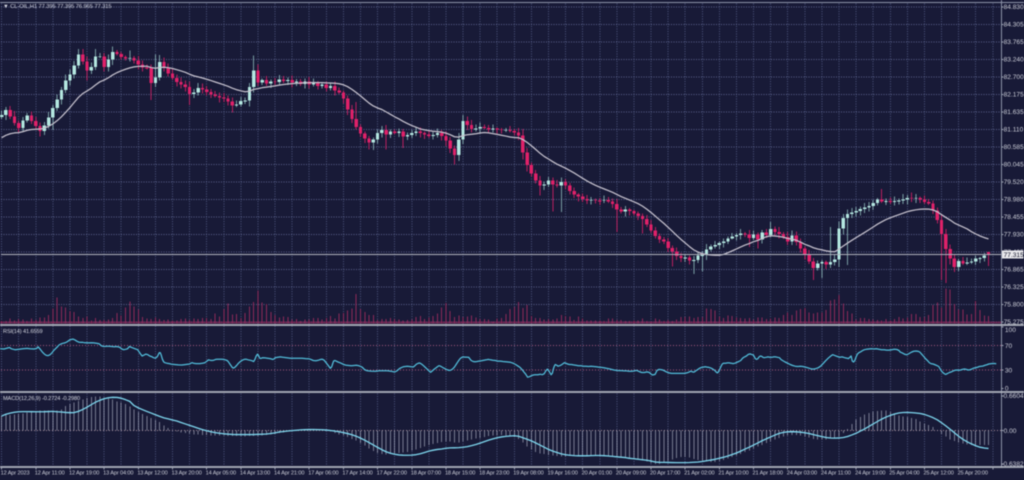  I want to click on svg-text:▼ CL-OIL,H1 77.395 77.395 76.9: ▼ CL-OIL,H1 77.395 77.395 76.965 77.315, so click(57, 7).